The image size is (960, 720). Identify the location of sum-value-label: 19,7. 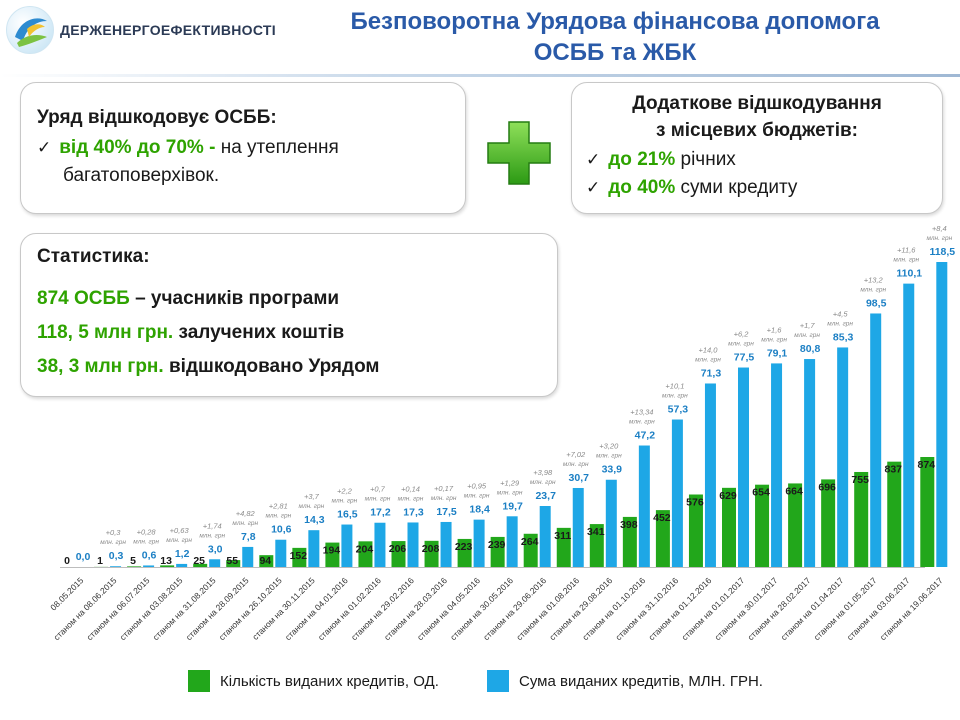
(512, 506).